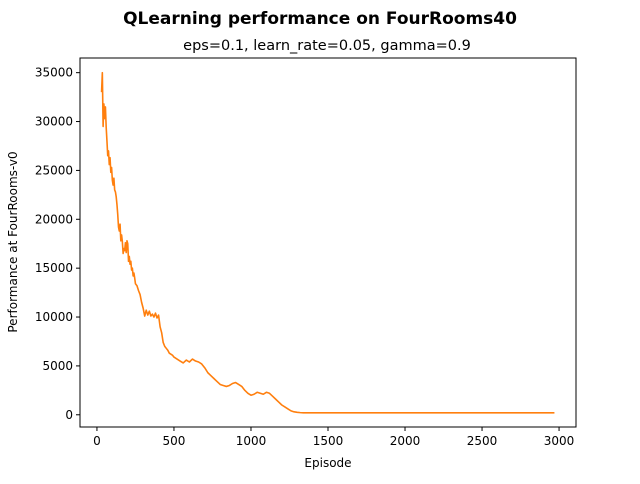  I want to click on x-tick-label: 1000, so click(251, 441).